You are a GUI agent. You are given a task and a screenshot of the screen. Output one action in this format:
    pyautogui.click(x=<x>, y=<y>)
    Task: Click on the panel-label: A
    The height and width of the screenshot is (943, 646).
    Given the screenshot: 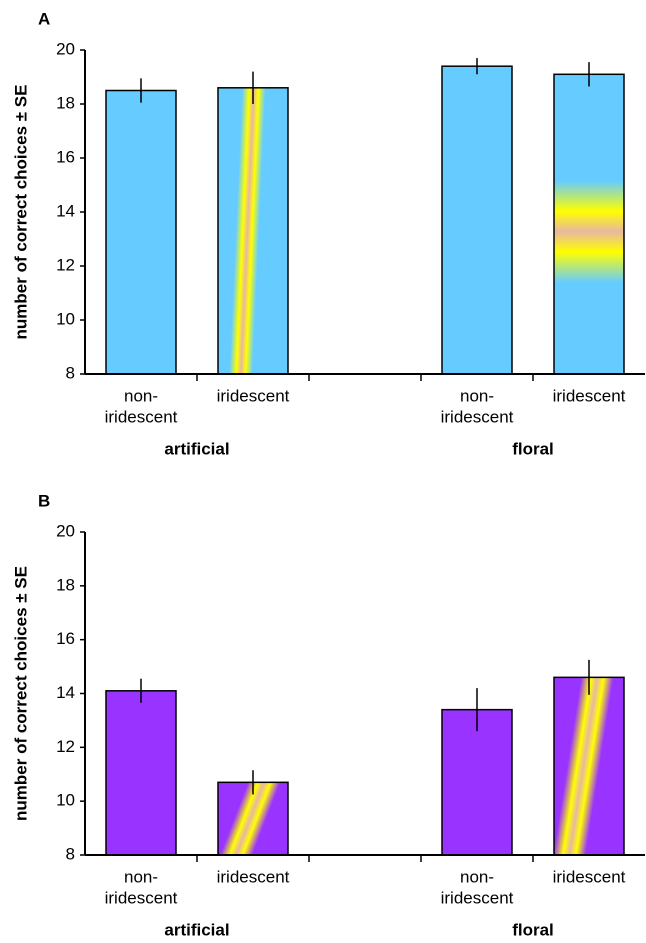 What is the action you would take?
    pyautogui.click(x=44, y=18)
    